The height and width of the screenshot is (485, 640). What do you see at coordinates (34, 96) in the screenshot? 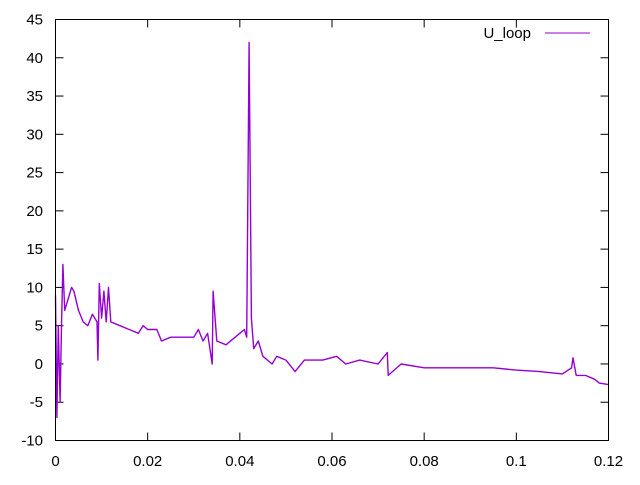
I see `y-tick-label: 35` at bounding box center [34, 96].